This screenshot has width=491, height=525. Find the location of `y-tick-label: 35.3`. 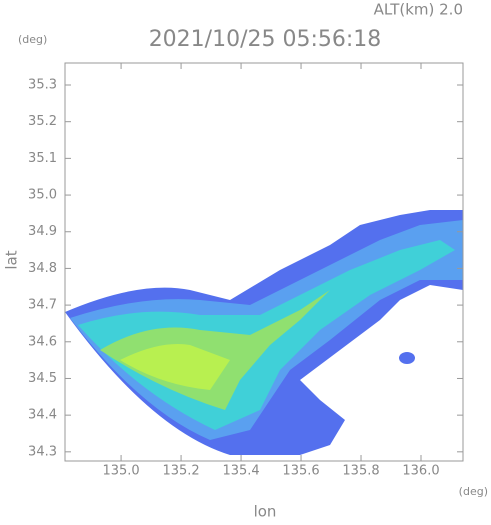

y-tick-label: 35.3 is located at coordinates (42, 85).